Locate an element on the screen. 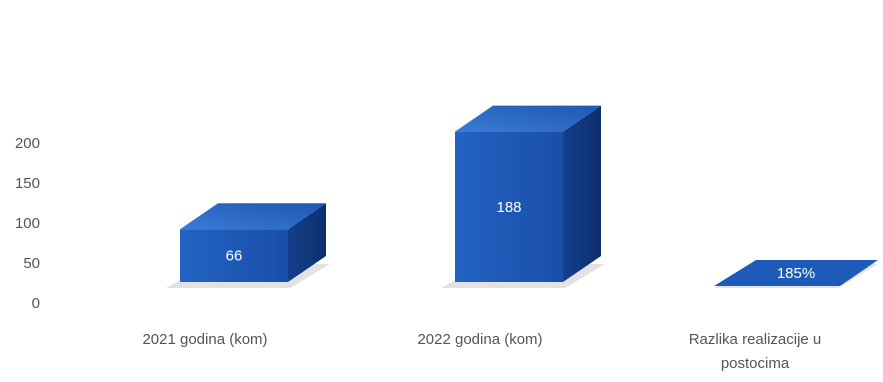 This screenshot has width=883, height=382. y-tick-label-50: 50 is located at coordinates (31, 263).